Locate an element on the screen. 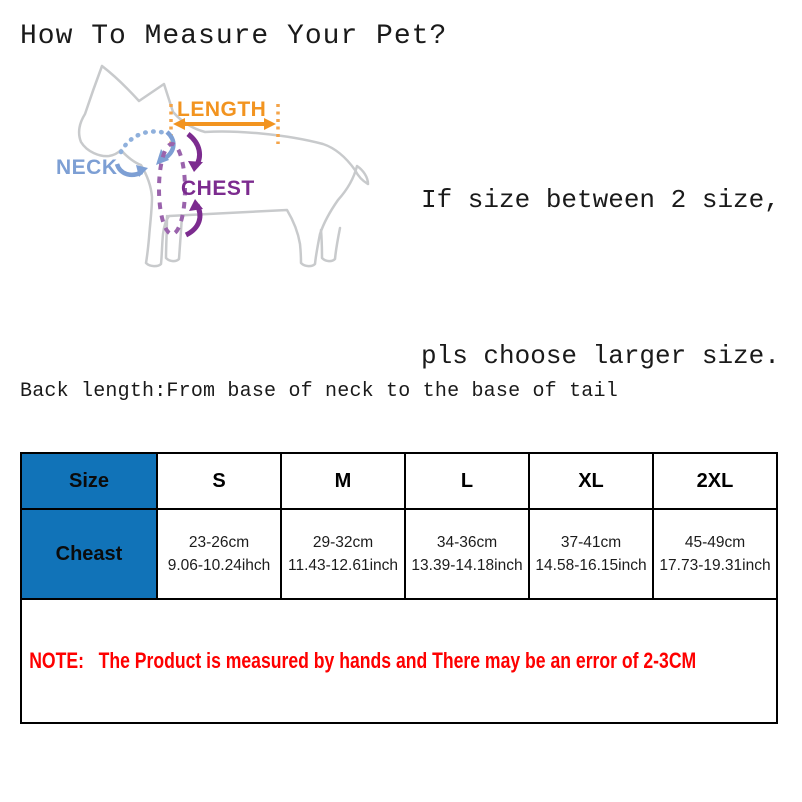 The height and width of the screenshot is (802, 802). chest-measure-s: 23-26cm 9.06-10.24ihch is located at coordinates (219, 554).